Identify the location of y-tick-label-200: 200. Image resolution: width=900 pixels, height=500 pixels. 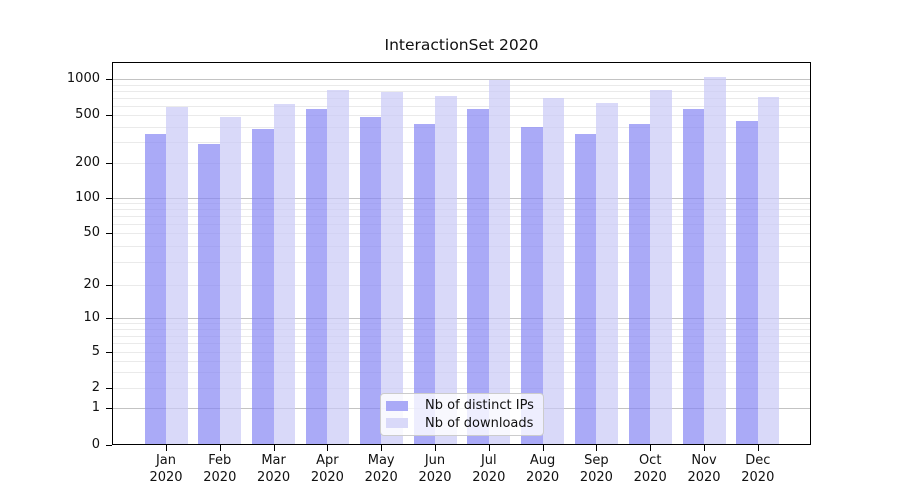
(87, 162).